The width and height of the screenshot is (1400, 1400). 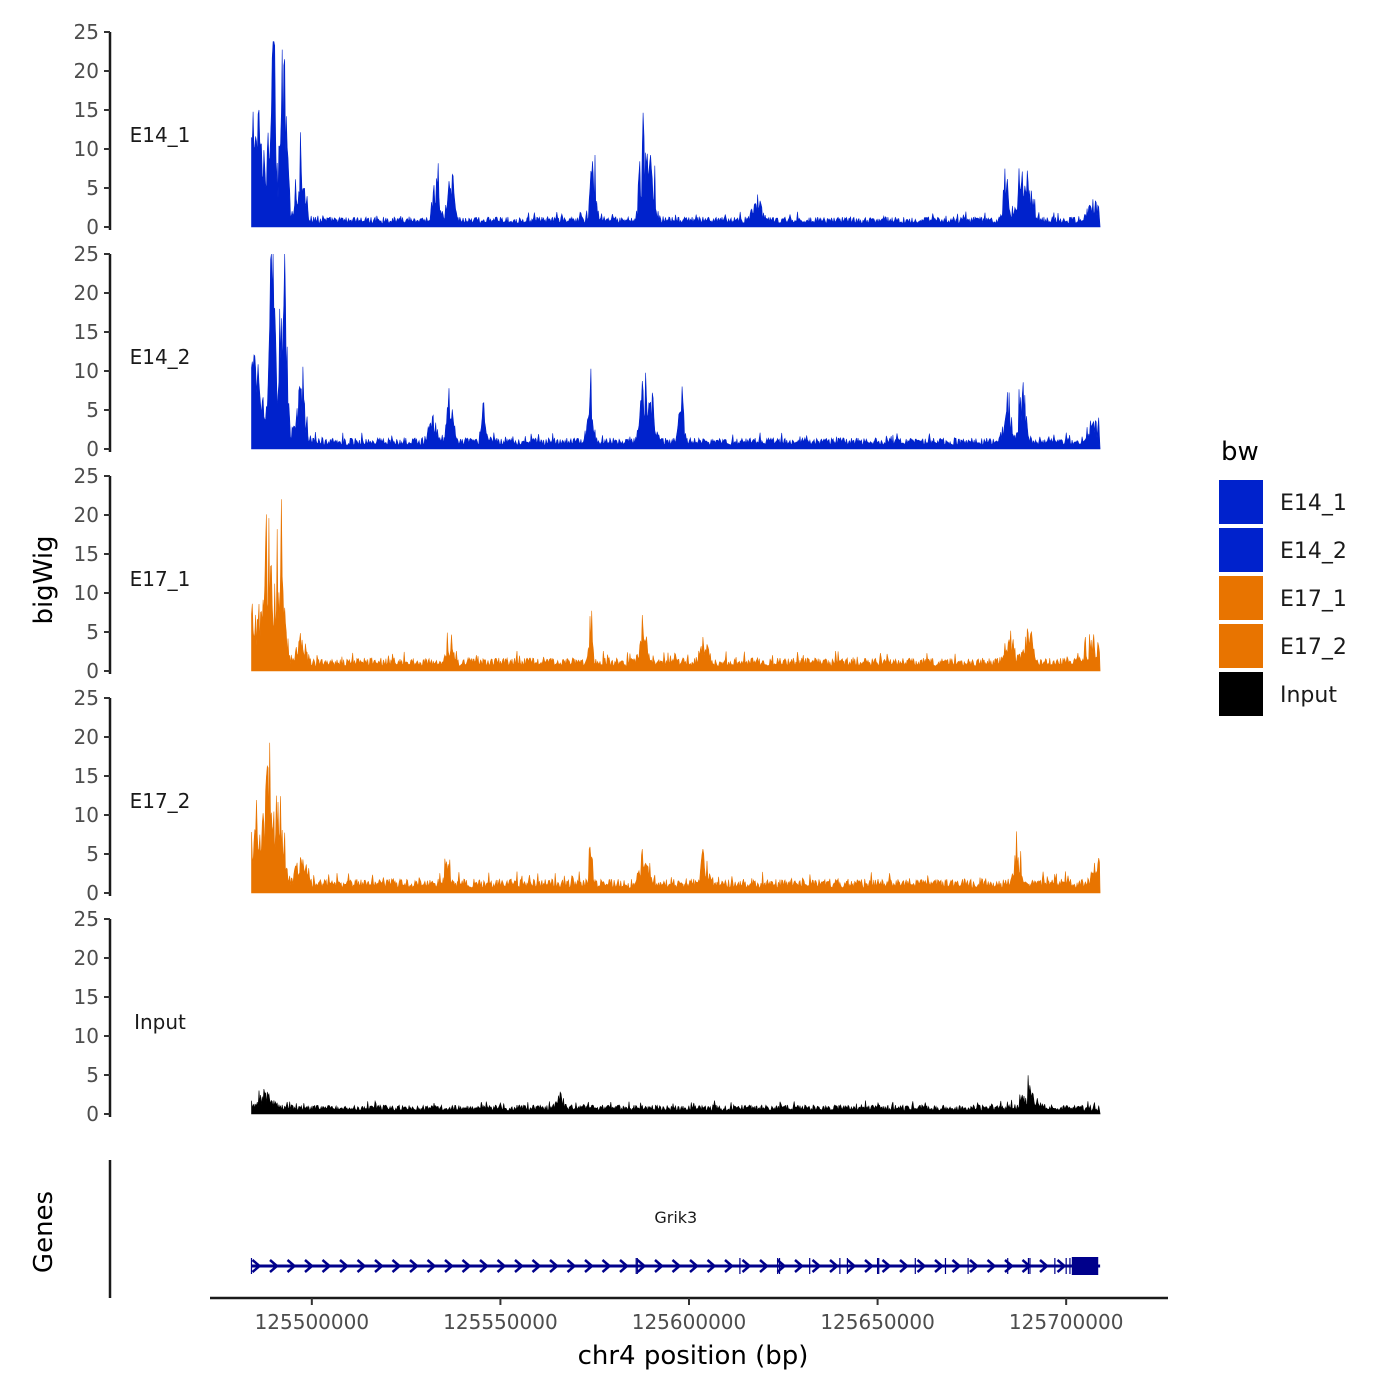 What do you see at coordinates (86, 737) in the screenshot?
I see `y-tick-label-E17_2-20: 20` at bounding box center [86, 737].